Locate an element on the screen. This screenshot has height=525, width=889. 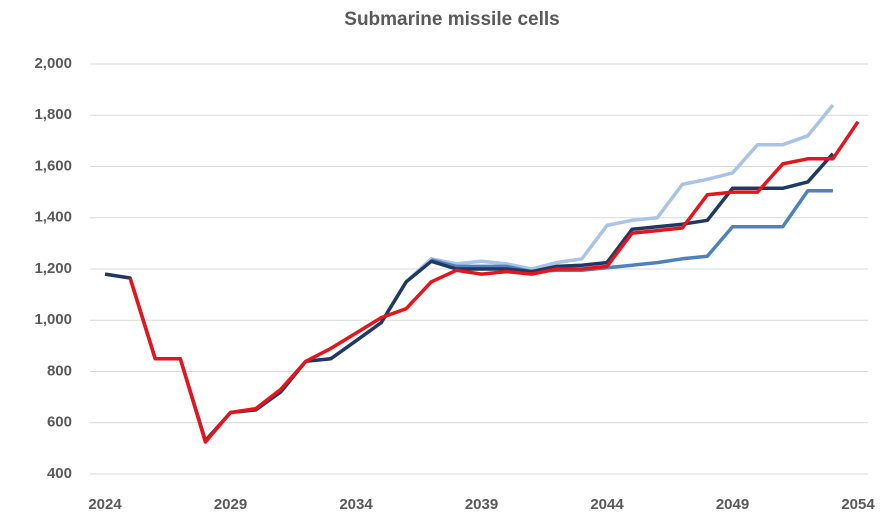
series-line is located at coordinates (631, 231).